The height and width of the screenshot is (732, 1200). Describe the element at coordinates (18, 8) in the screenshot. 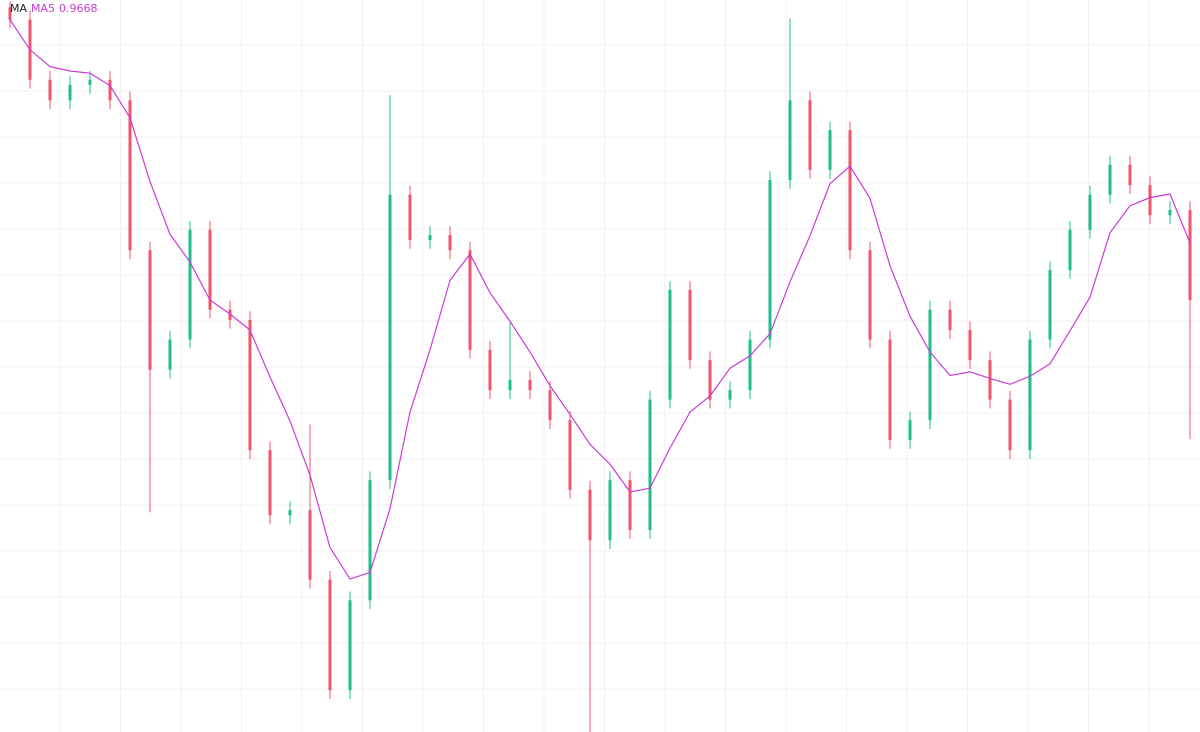

I see `indicator-label: MA` at that location.